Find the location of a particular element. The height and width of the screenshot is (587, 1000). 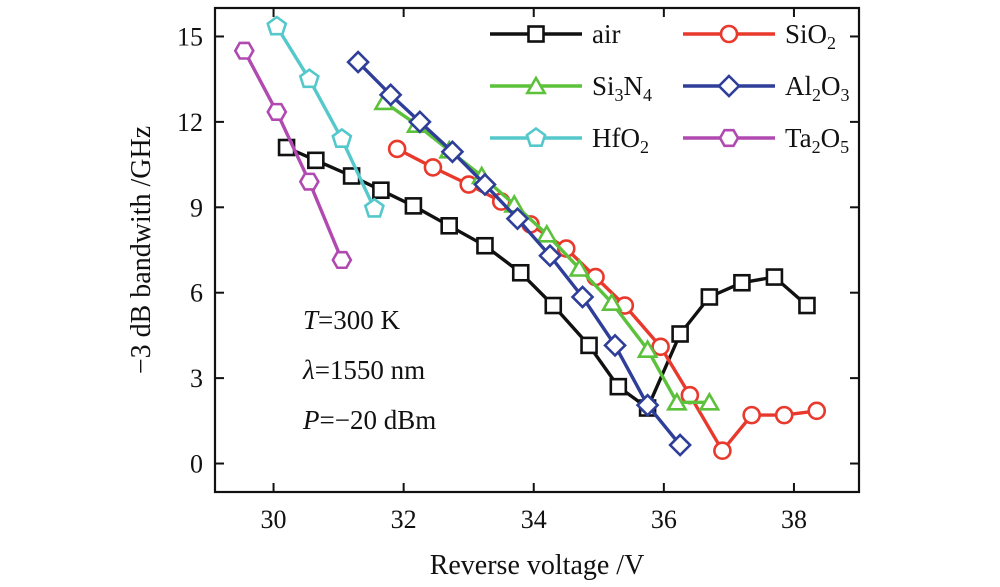

condition-annotation: T=300 K is located at coordinates (352, 320).